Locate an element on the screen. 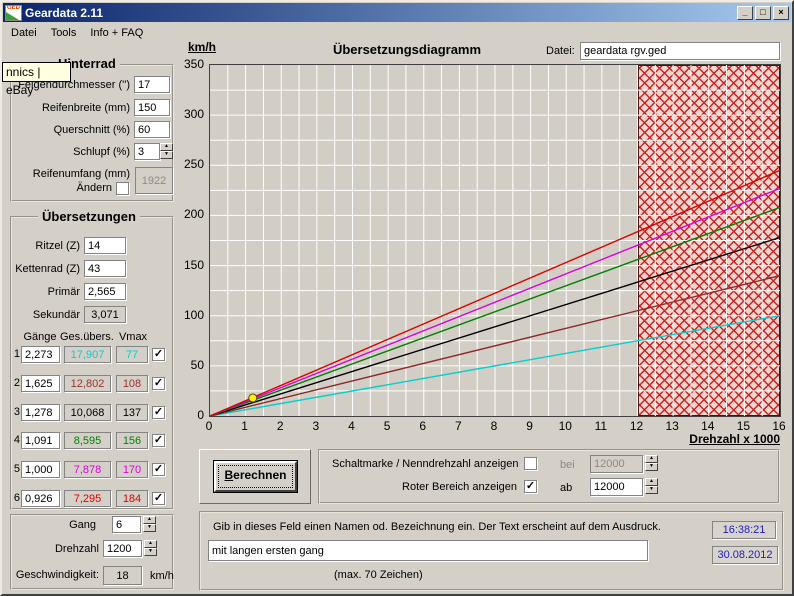  bei-spinner-up: ▲ is located at coordinates (651, 459).